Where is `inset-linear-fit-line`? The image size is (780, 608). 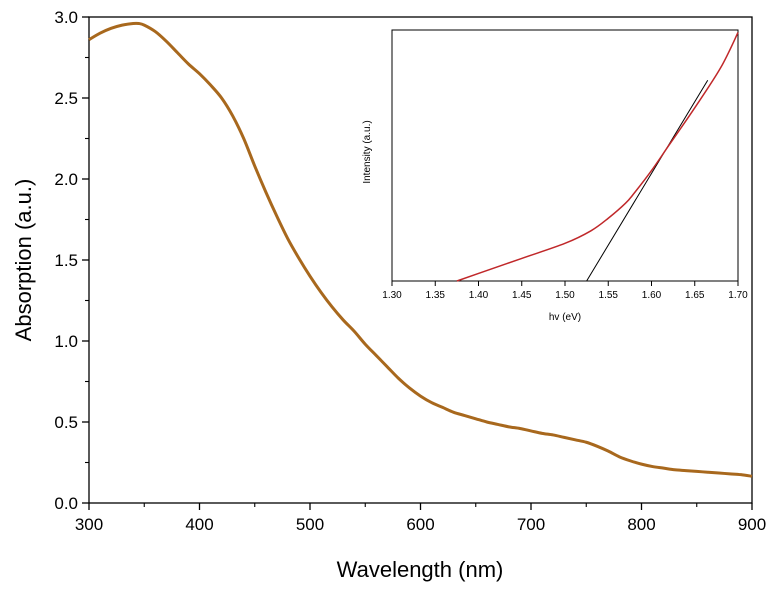
inset-linear-fit-line is located at coordinates (647, 180).